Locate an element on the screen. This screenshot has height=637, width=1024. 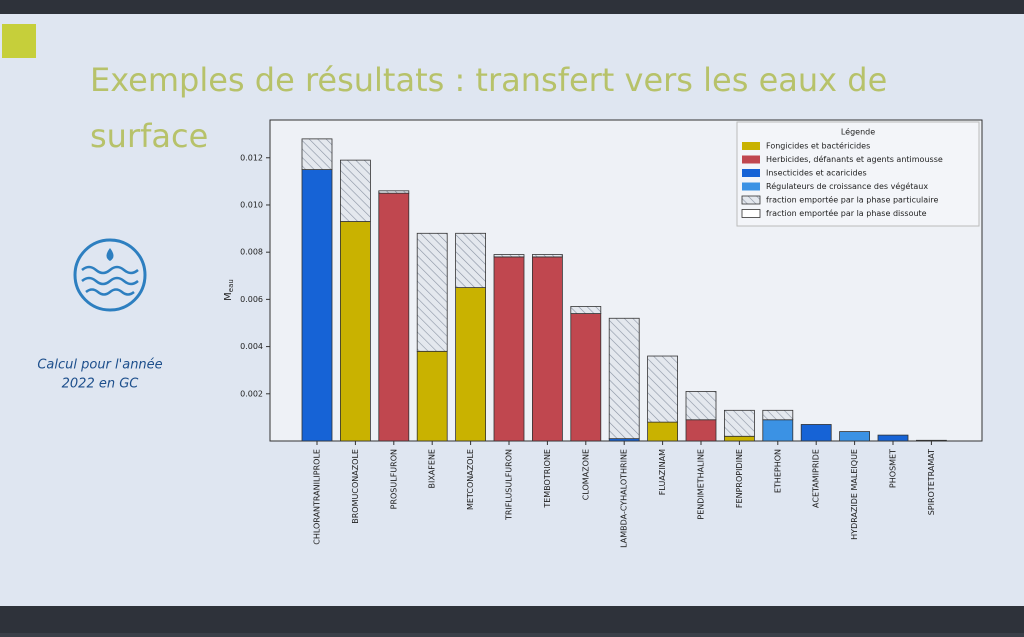
x-tick-label: ETHEPHON is located at coordinates (777, 471).